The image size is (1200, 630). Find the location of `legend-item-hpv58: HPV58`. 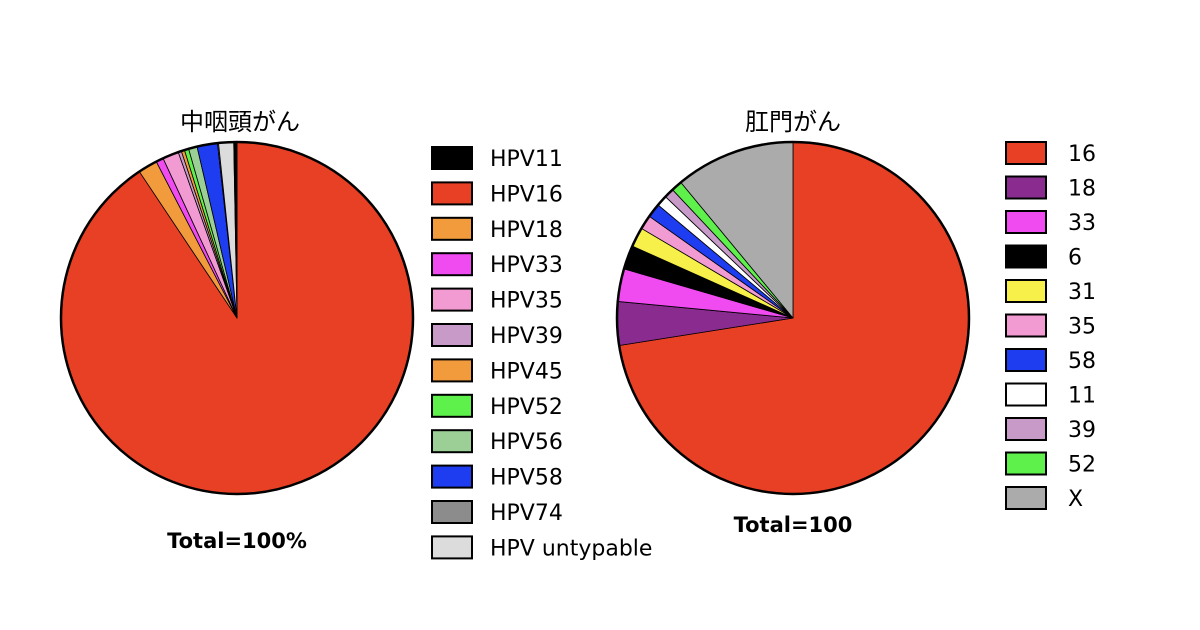

legend-item-hpv58: HPV58 is located at coordinates (497, 477).